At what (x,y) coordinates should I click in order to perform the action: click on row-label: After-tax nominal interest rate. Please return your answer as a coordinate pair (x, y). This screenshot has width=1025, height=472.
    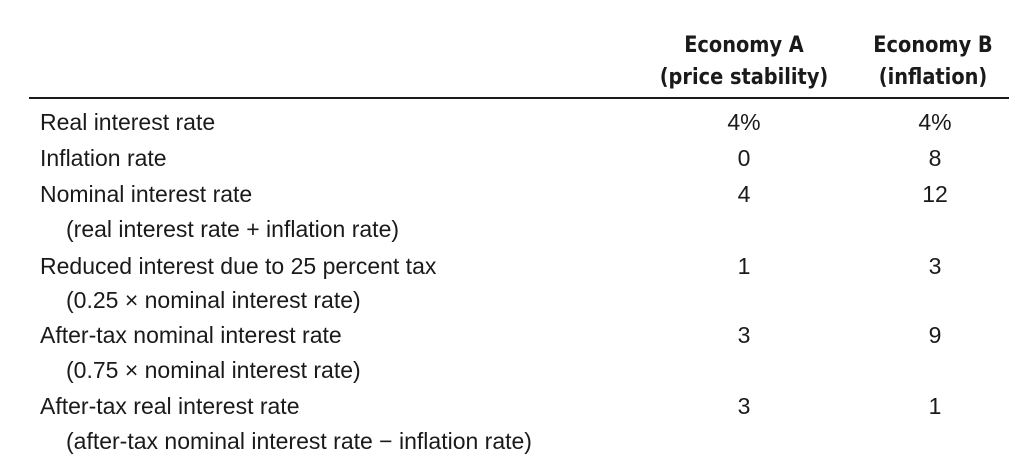
    Looking at the image, I should click on (191, 335).